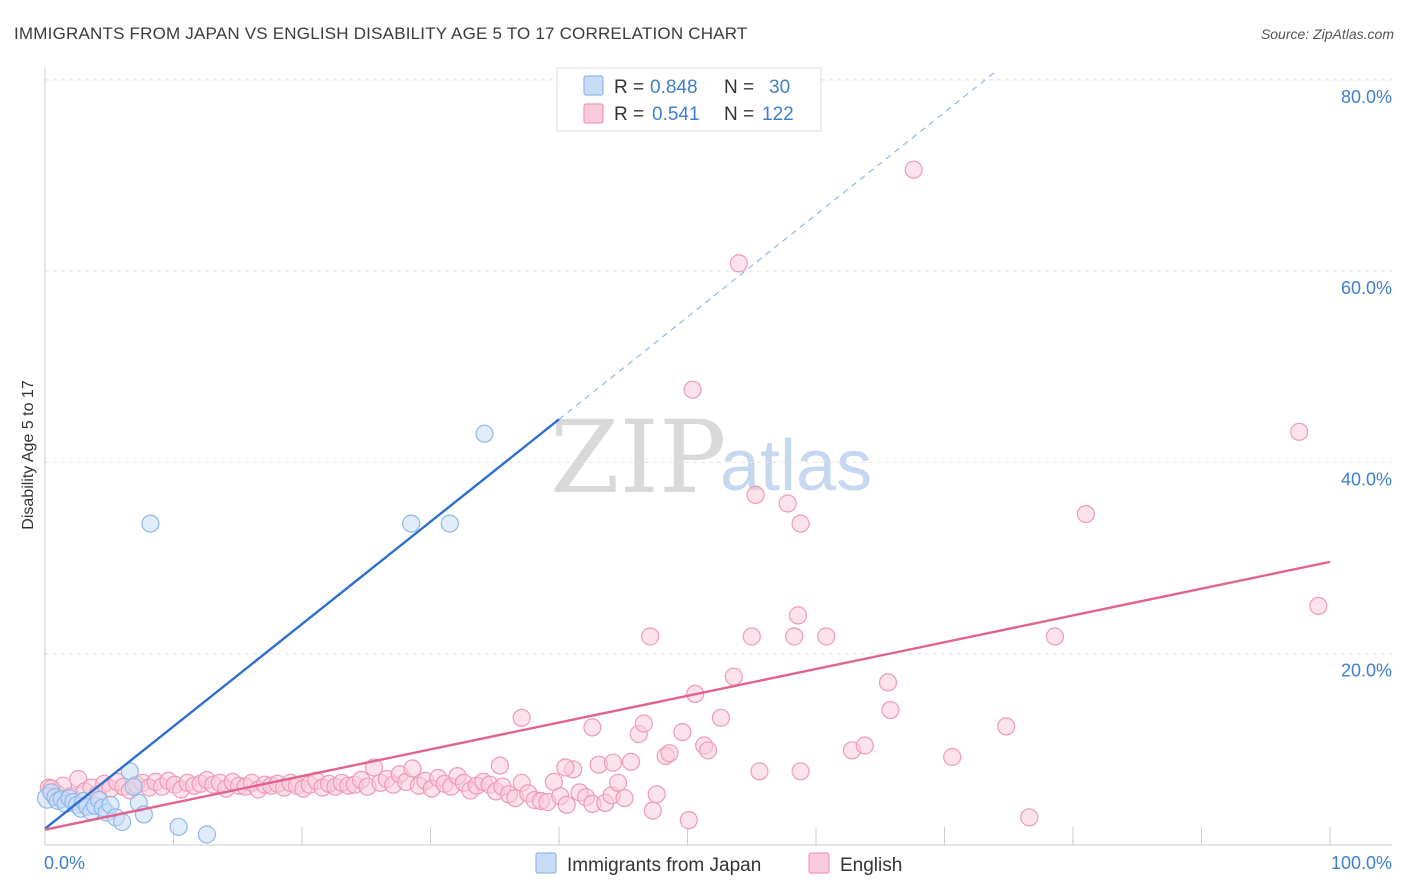 The height and width of the screenshot is (892, 1406). What do you see at coordinates (1366, 479) in the screenshot?
I see `y-tick-label-1: 40.0%` at bounding box center [1366, 479].